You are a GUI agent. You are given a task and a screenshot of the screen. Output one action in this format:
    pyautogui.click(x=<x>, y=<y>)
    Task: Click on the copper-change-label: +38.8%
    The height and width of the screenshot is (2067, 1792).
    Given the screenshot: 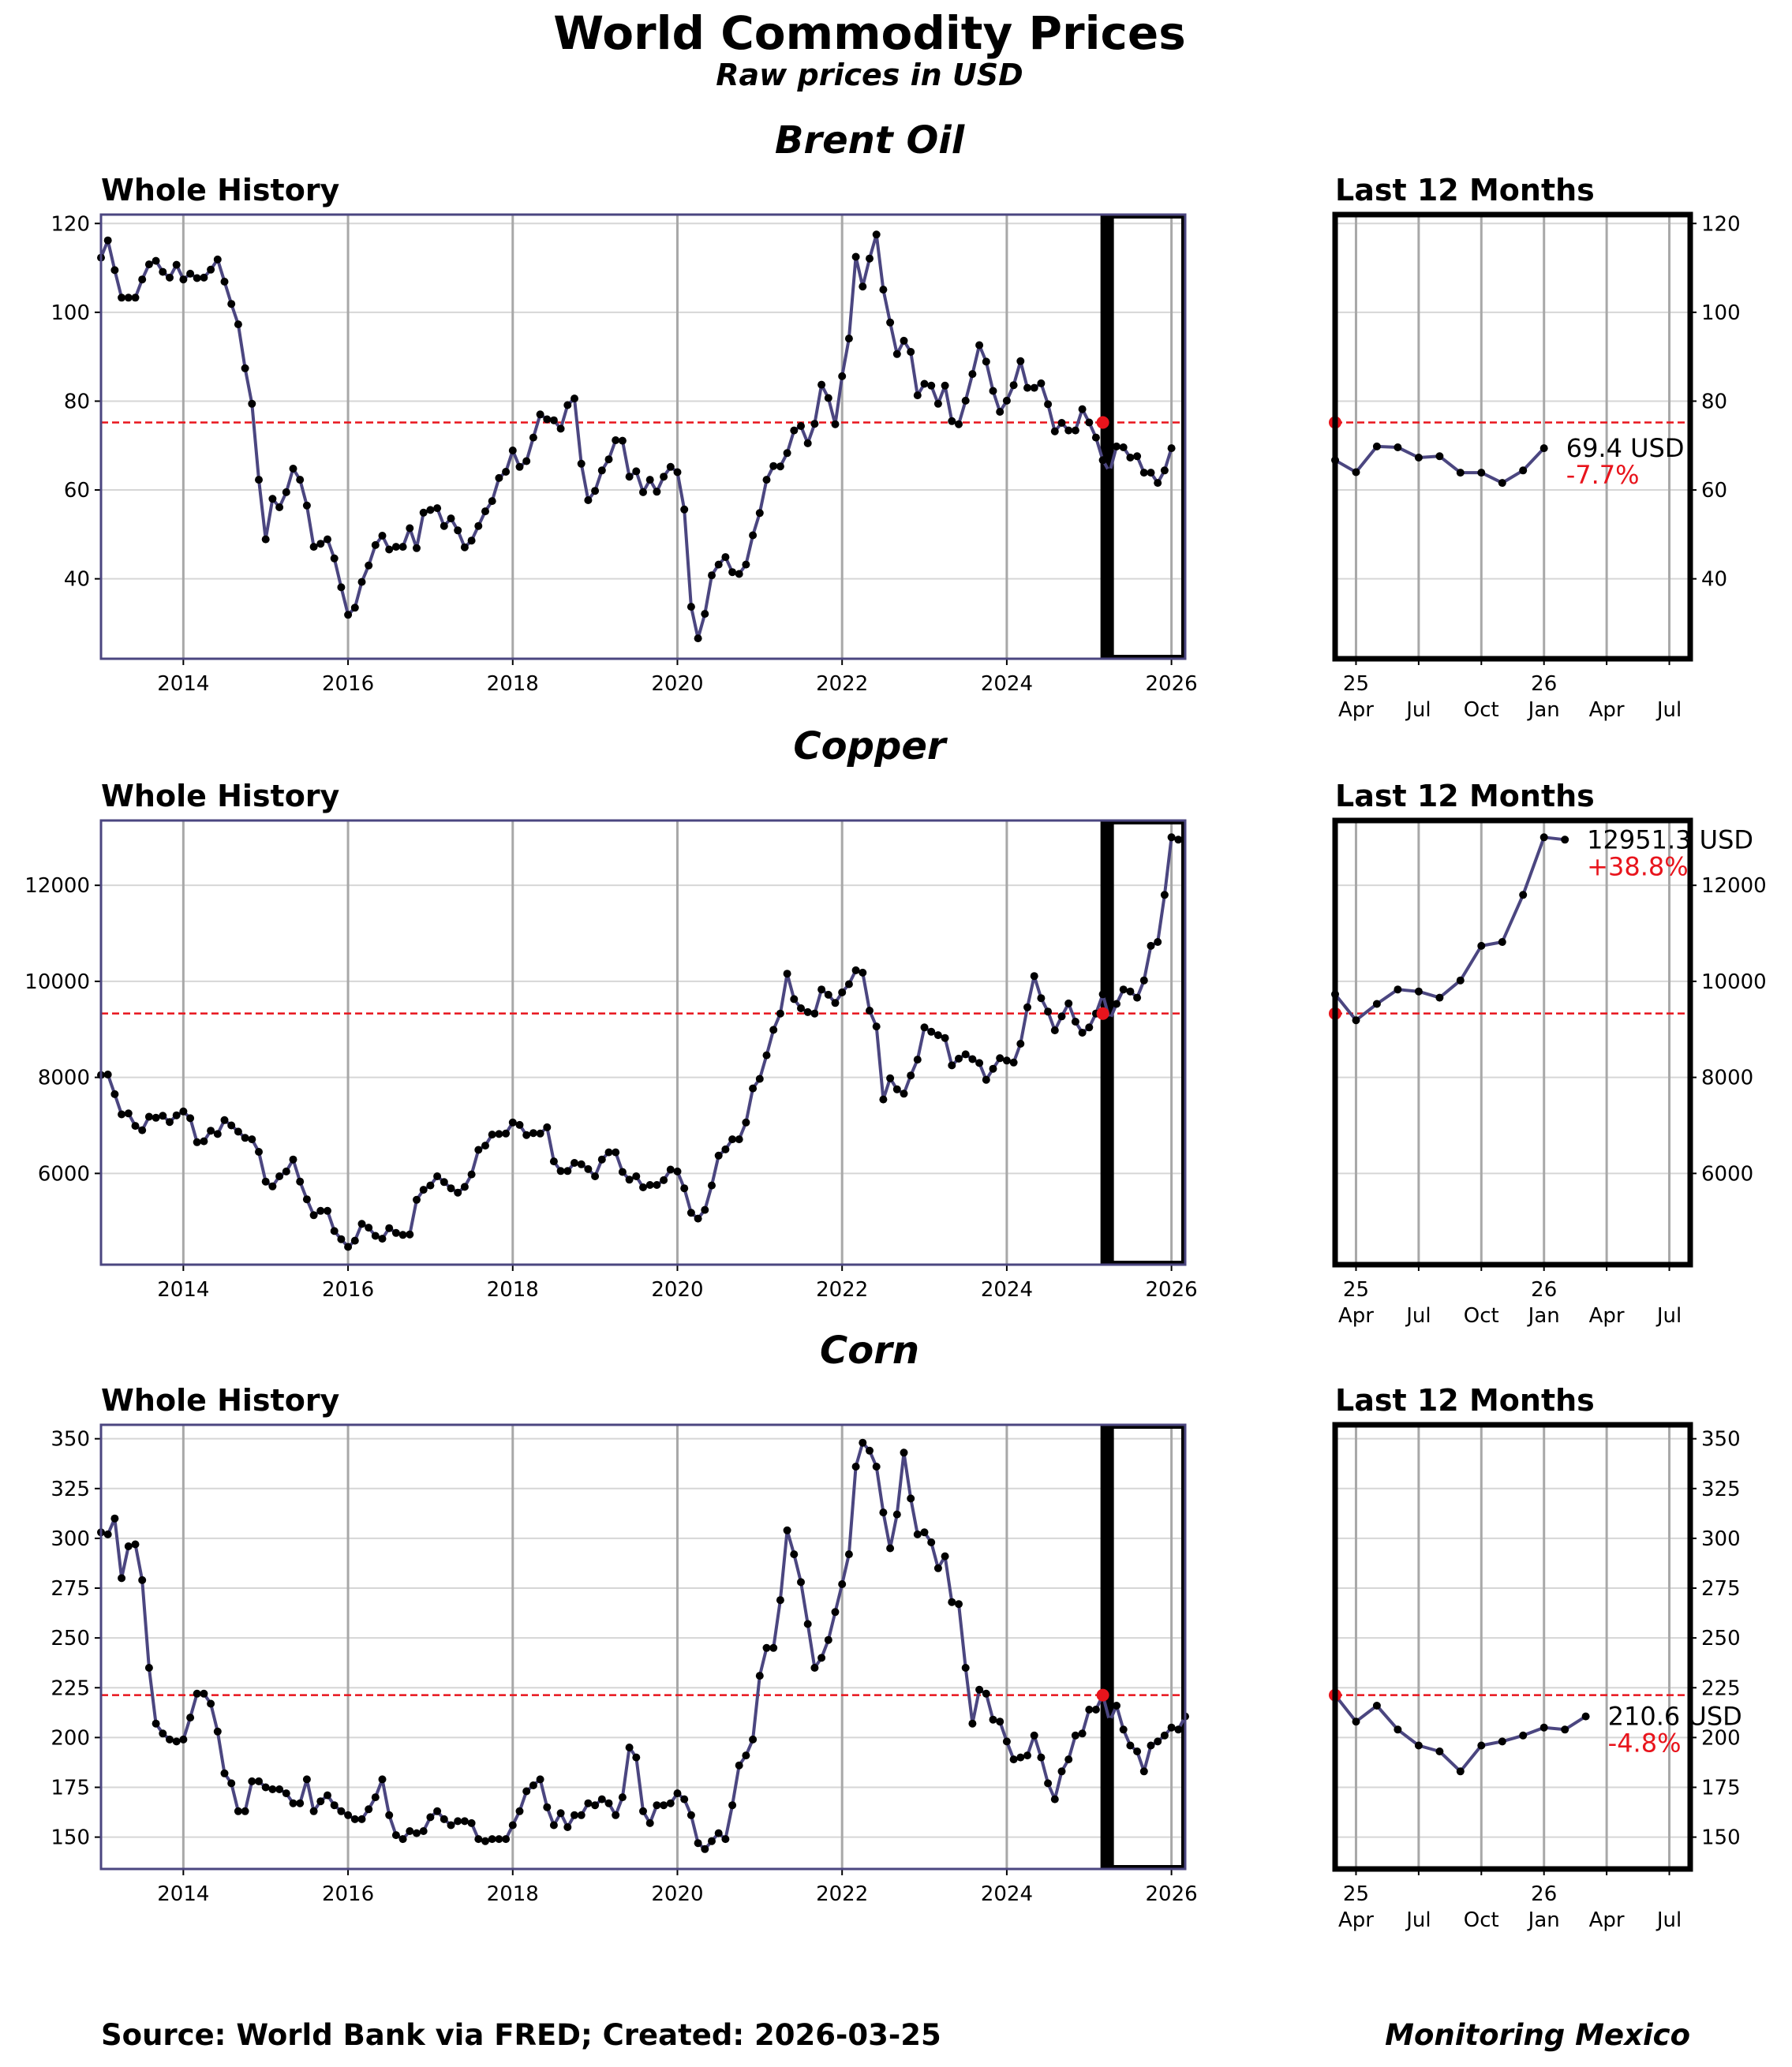 What is the action you would take?
    pyautogui.click(x=1638, y=866)
    